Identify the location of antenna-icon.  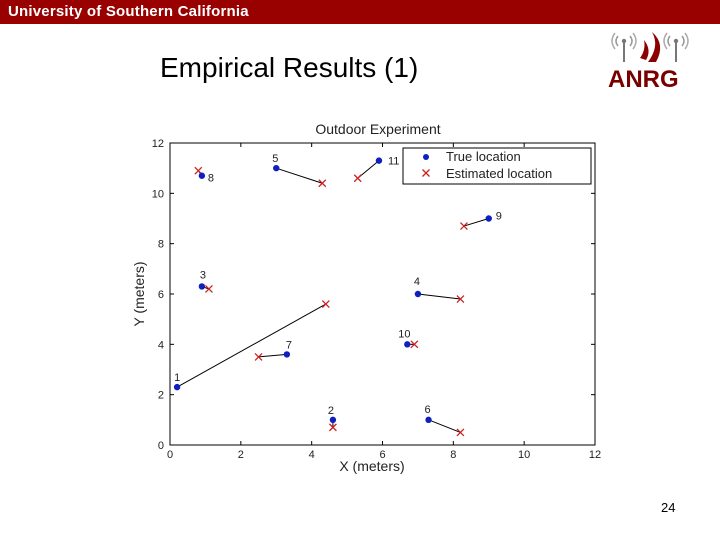
(650, 47).